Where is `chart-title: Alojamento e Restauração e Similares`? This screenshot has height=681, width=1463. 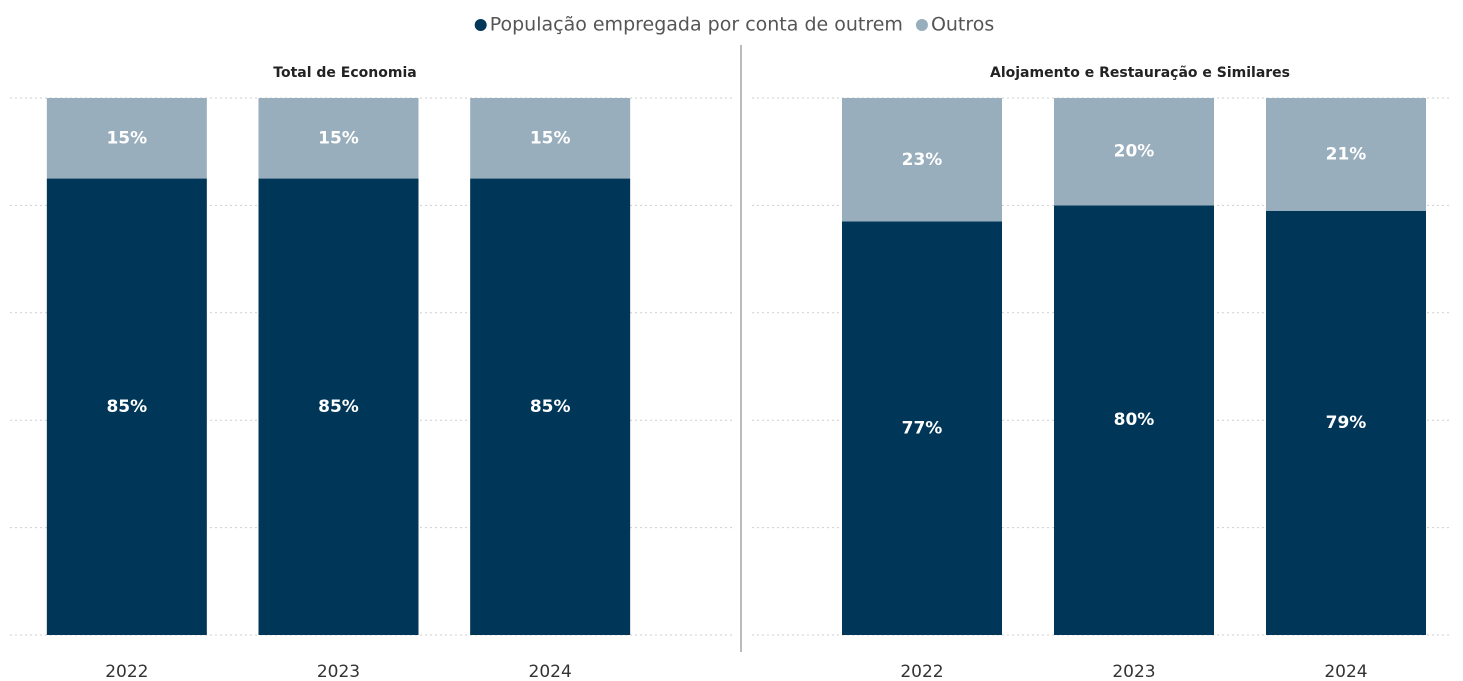 chart-title: Alojamento e Restauração e Similares is located at coordinates (1140, 73).